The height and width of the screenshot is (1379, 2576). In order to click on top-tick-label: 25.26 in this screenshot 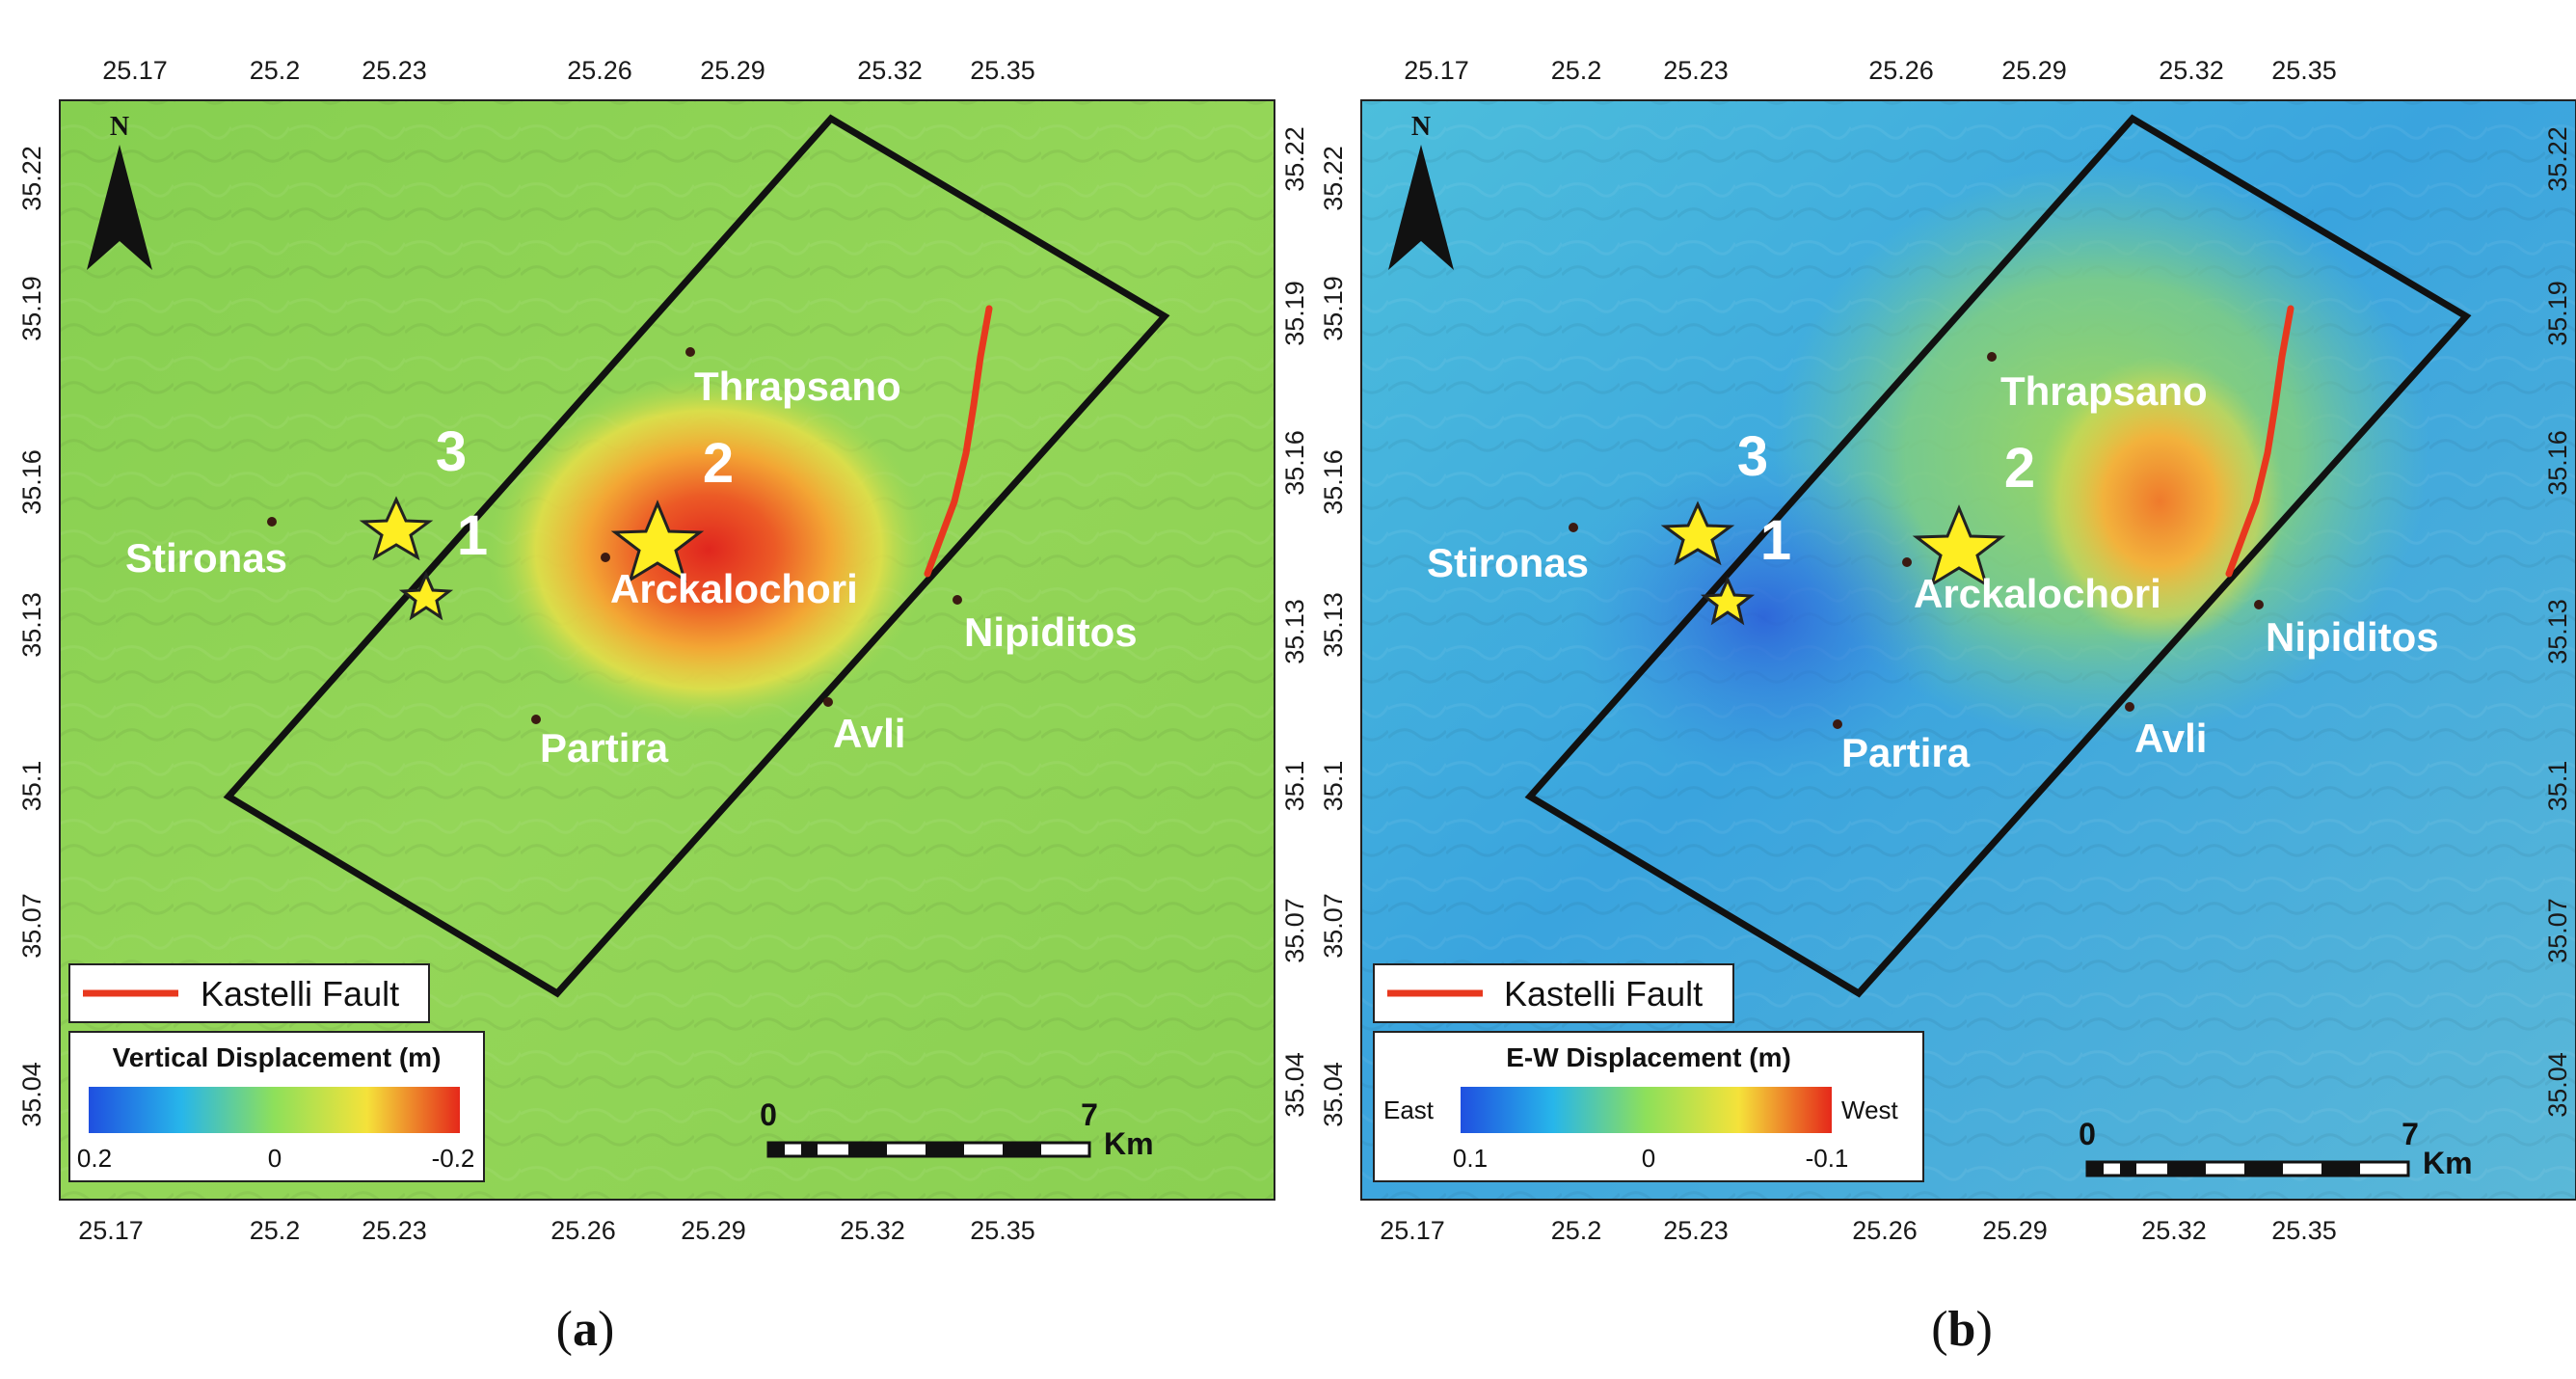, I will do `click(599, 70)`.